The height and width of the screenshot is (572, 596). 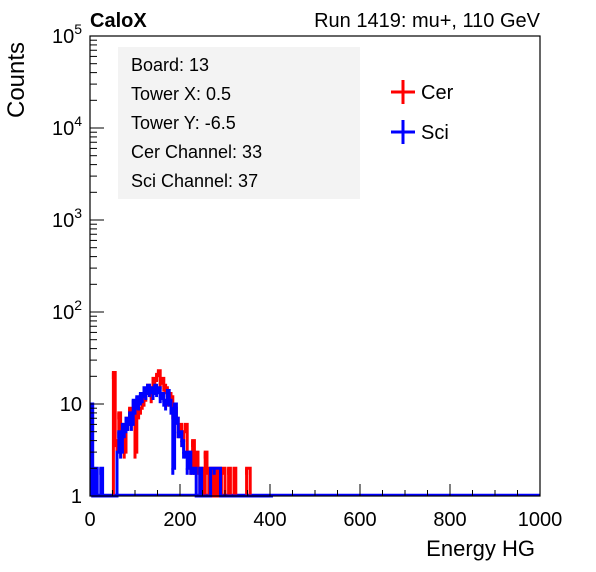 What do you see at coordinates (427, 21) in the screenshot?
I see `chart-title: Run 1419: mu+, 110 GeV` at bounding box center [427, 21].